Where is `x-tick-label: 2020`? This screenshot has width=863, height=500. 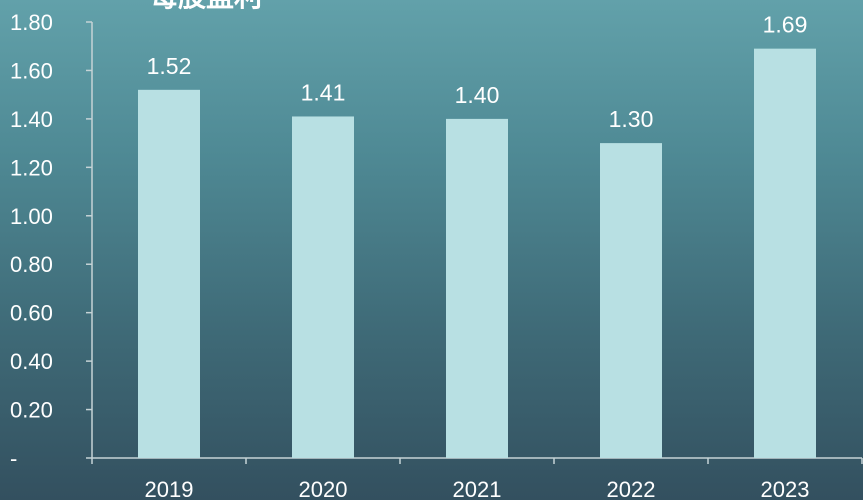
x-tick-label: 2020 is located at coordinates (323, 488).